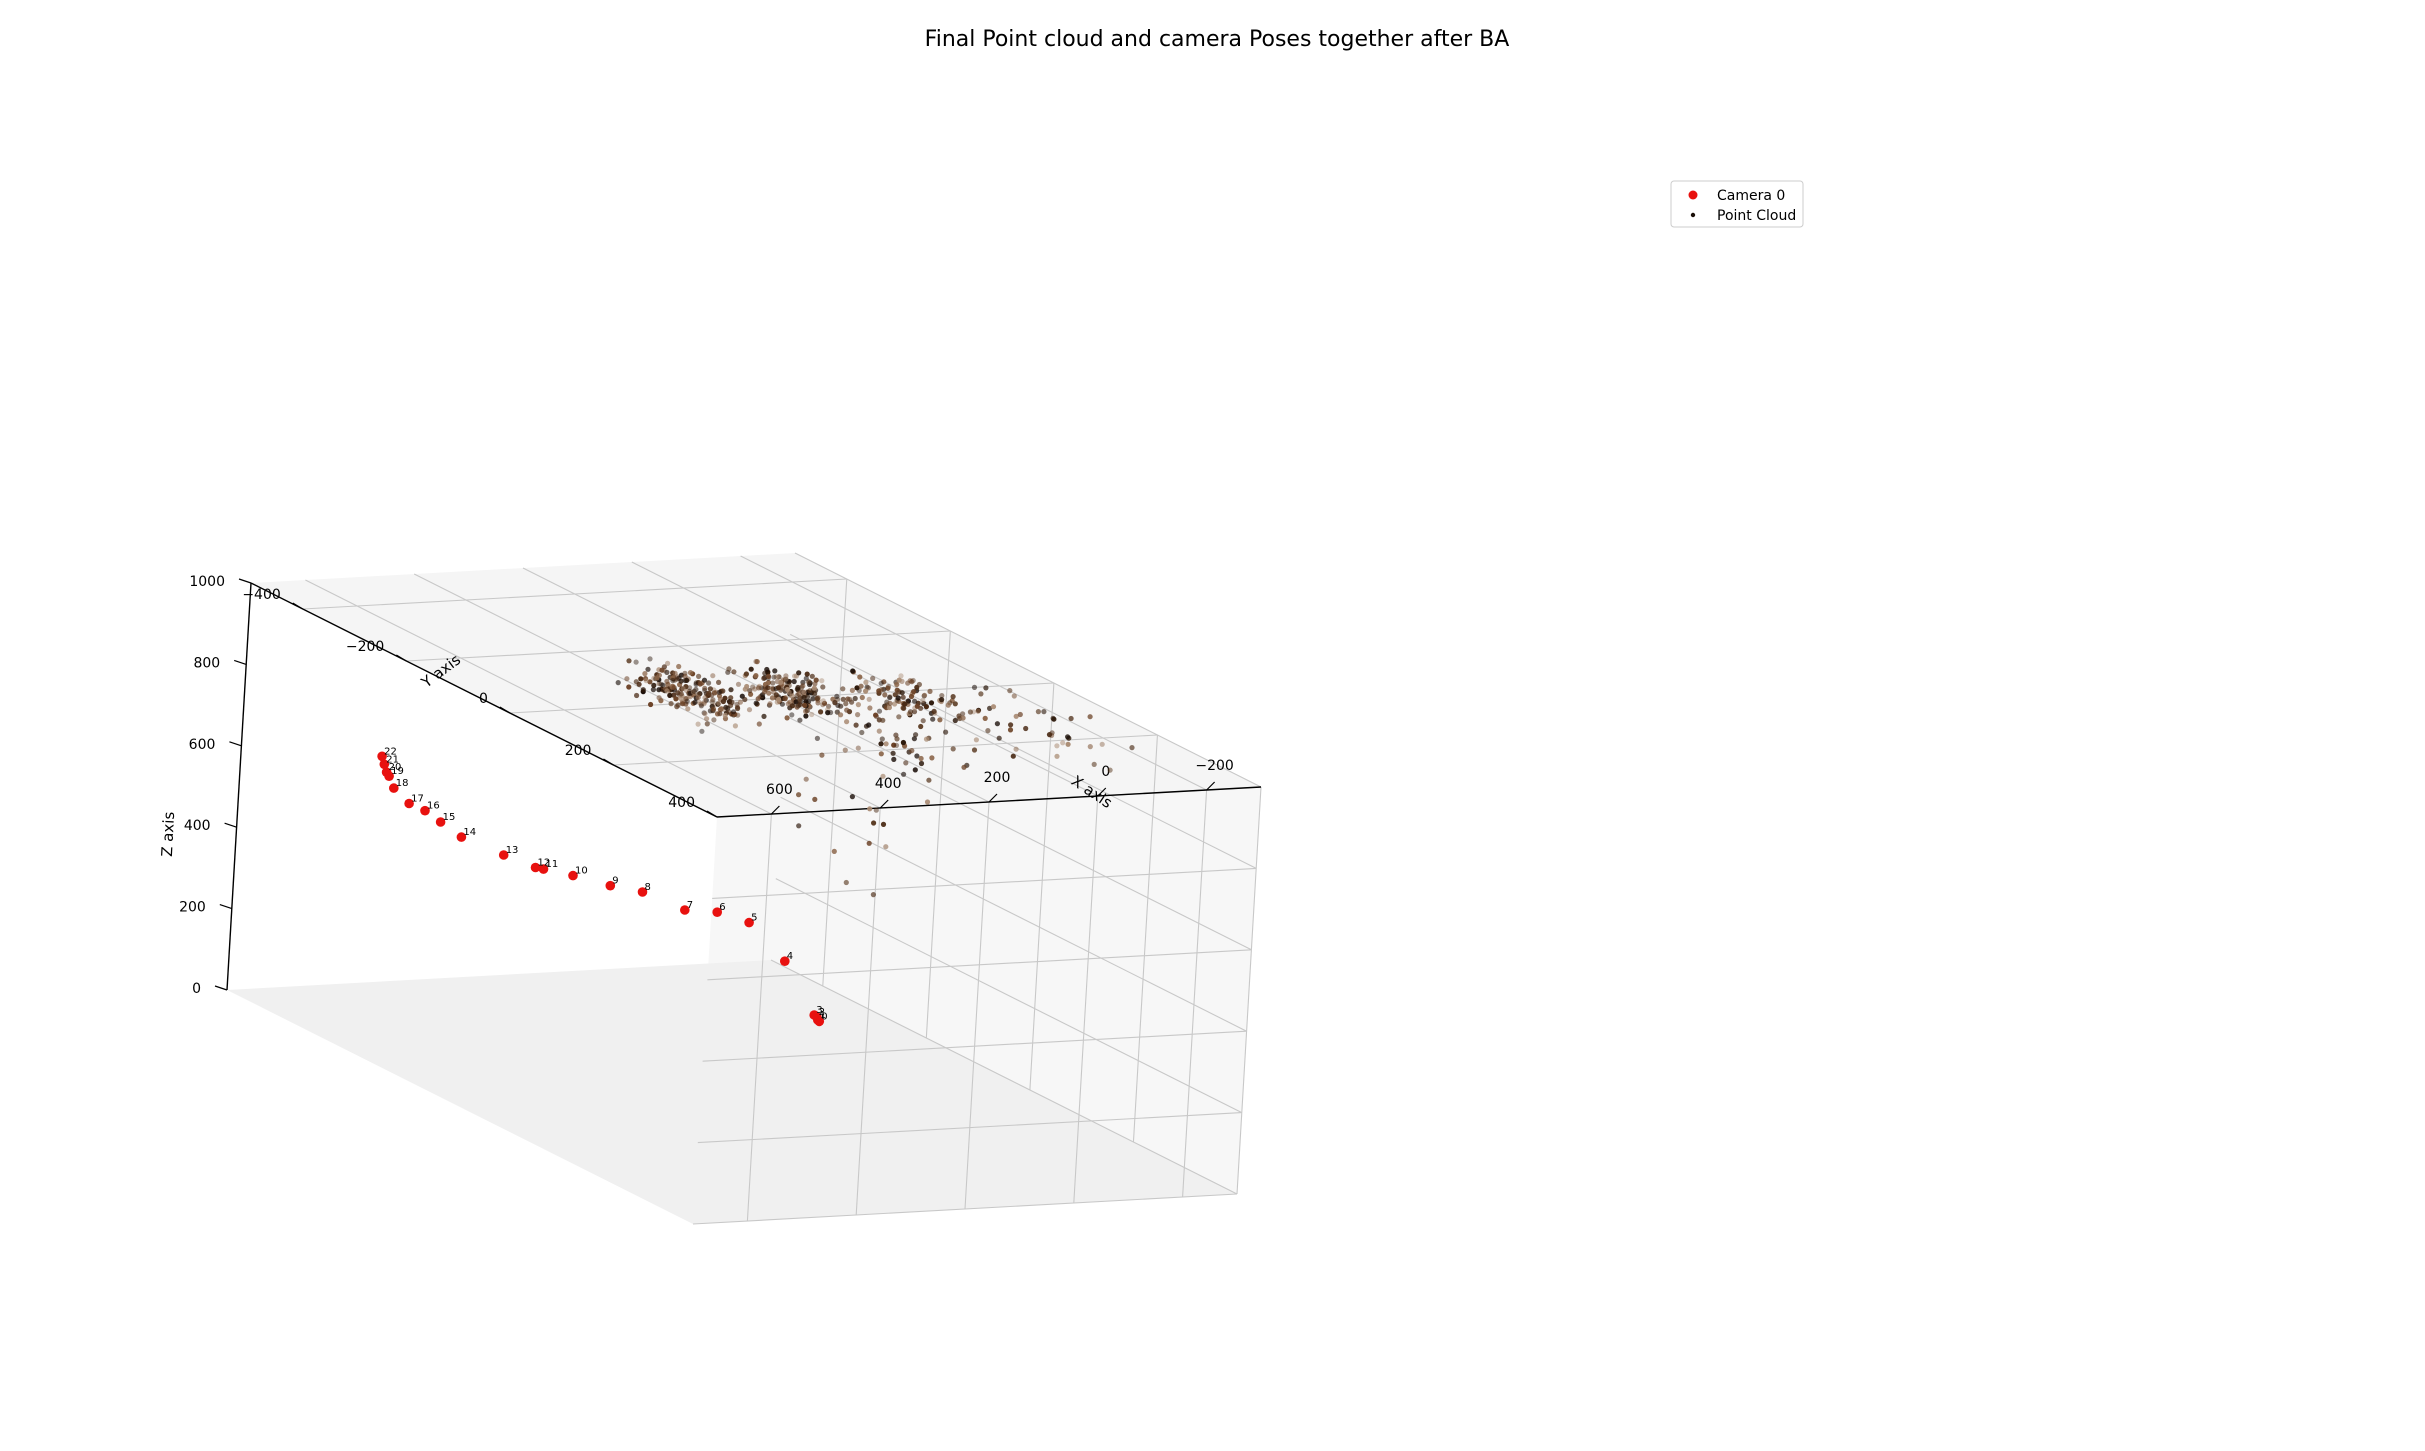 This screenshot has height=1451, width=2425. I want to click on x-tick-label: −200, so click(1214, 766).